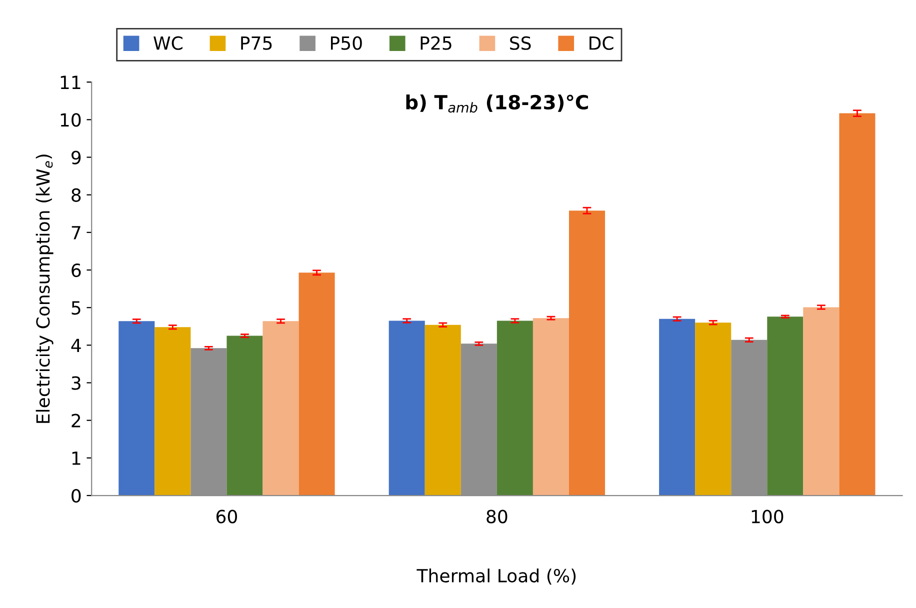 The width and height of the screenshot is (916, 608). I want to click on y-tick-label: 4, so click(76, 345).